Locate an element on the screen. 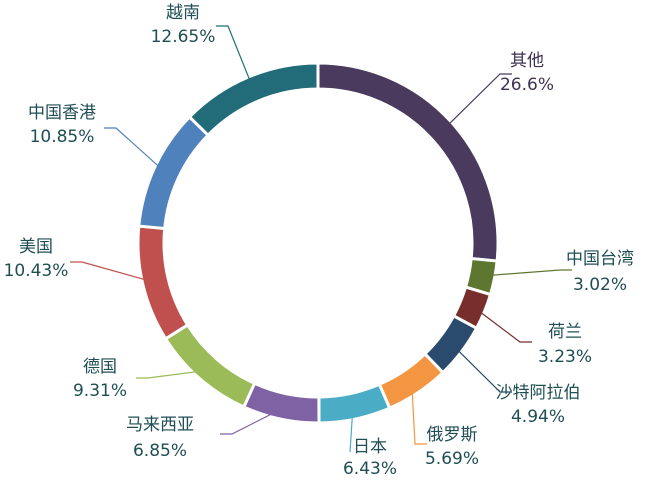  slice-6-leader-line is located at coordinates (351, 430).